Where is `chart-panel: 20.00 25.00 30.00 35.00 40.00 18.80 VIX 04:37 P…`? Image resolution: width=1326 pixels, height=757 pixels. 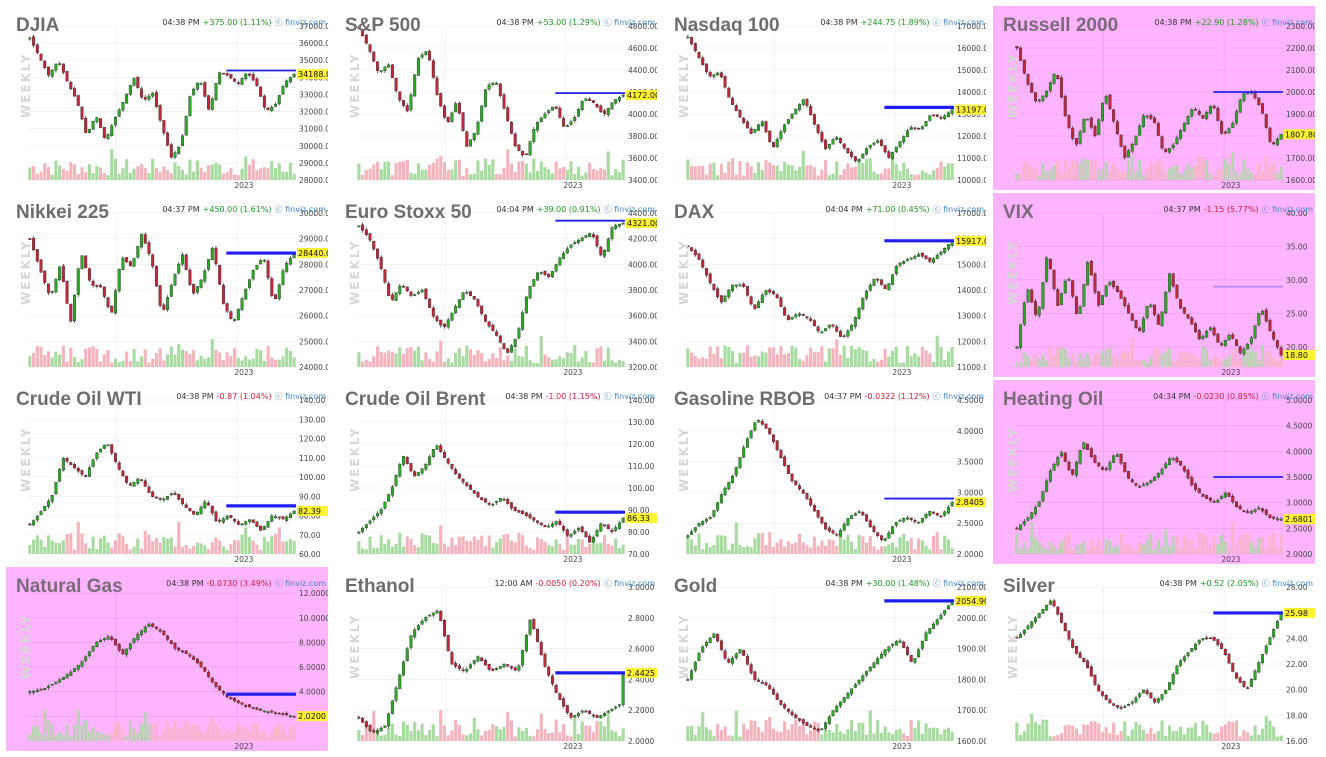
chart-panel: 20.00 25.00 30.00 35.00 40.00 18.80 VIX 04:37 P… is located at coordinates (1154, 285).